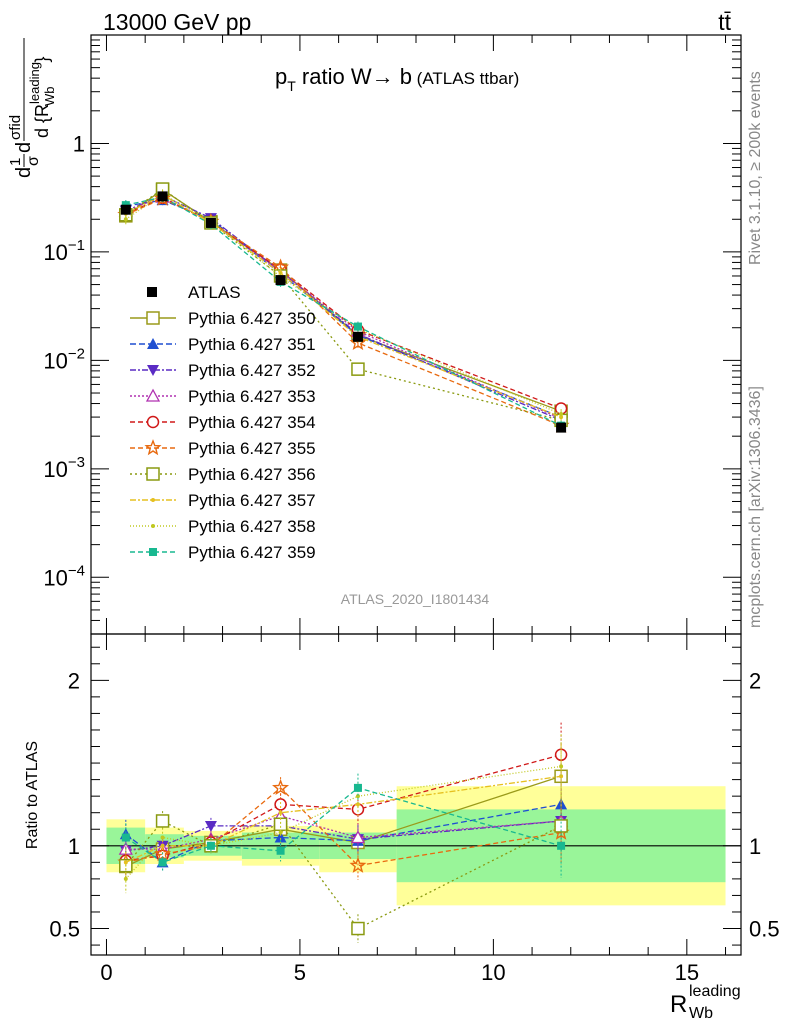 The height and width of the screenshot is (1024, 786). What do you see at coordinates (76, 353) in the screenshot?
I see `y-tick-label-exponent: −2` at bounding box center [76, 353].